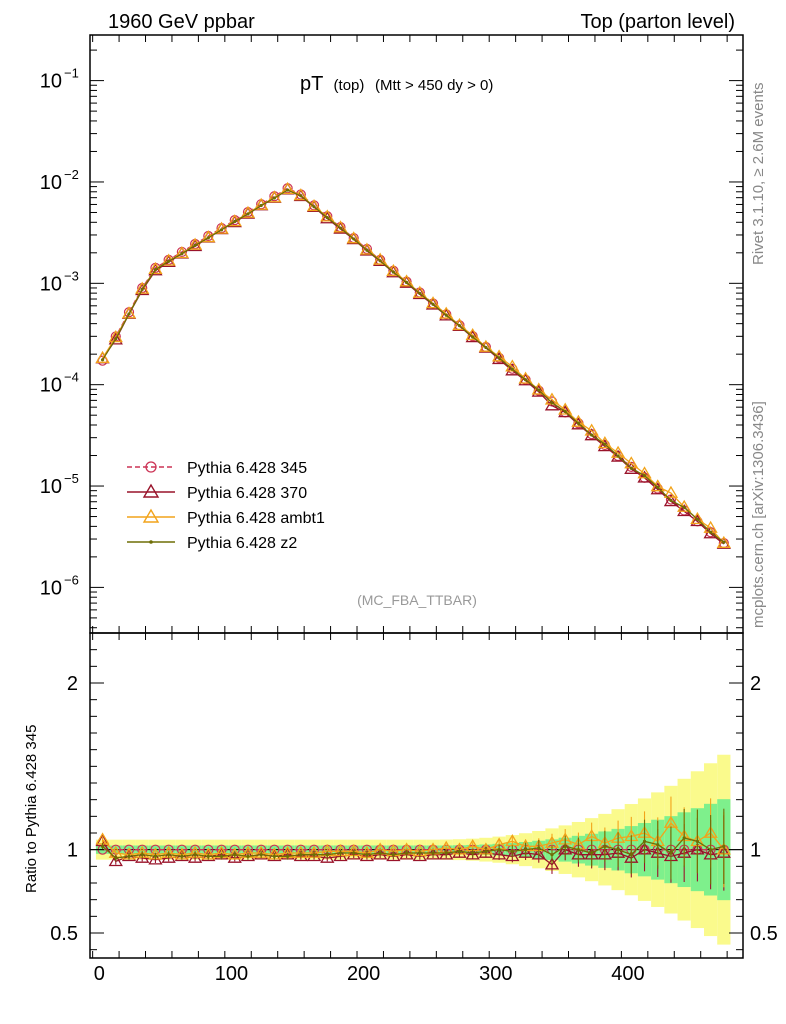  What do you see at coordinates (64, 934) in the screenshot?
I see `ratio-ytick-label: 0.5` at bounding box center [64, 934].